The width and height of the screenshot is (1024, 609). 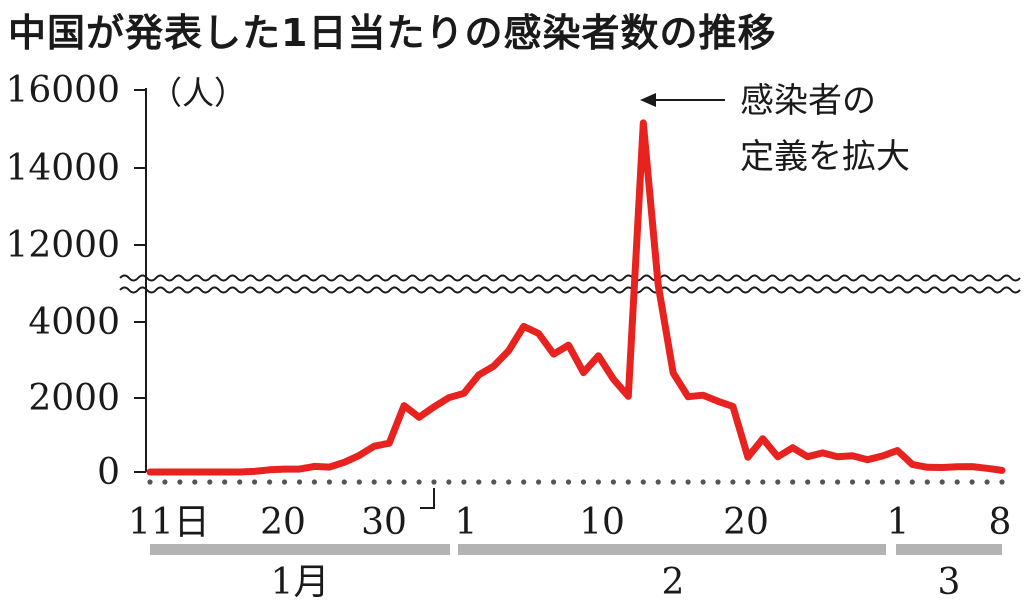 I want to click on month-label-jan: 1月, so click(x=300, y=582).